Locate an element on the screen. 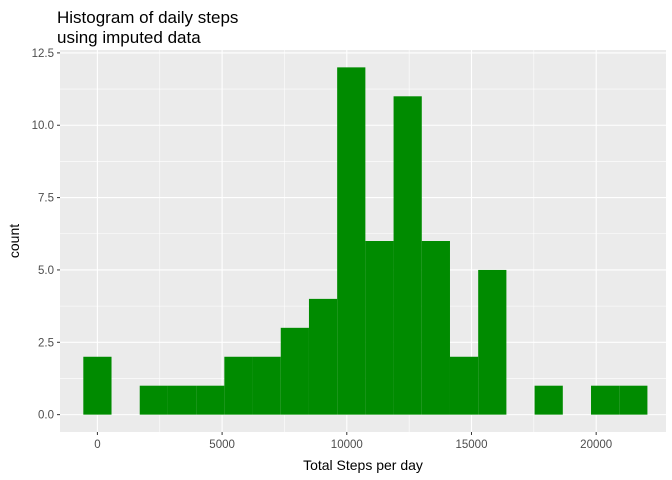 The height and width of the screenshot is (480, 672). x-tick-label: 10000 is located at coordinates (347, 445).